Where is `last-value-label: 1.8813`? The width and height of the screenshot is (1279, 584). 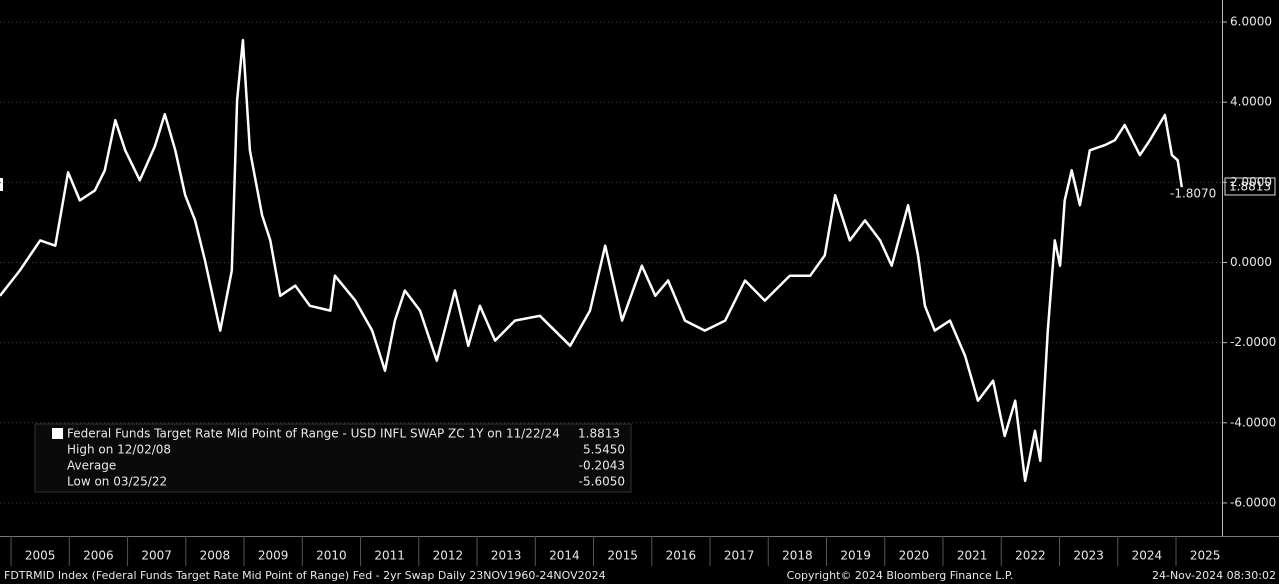 last-value-label: 1.8813 is located at coordinates (1250, 187).